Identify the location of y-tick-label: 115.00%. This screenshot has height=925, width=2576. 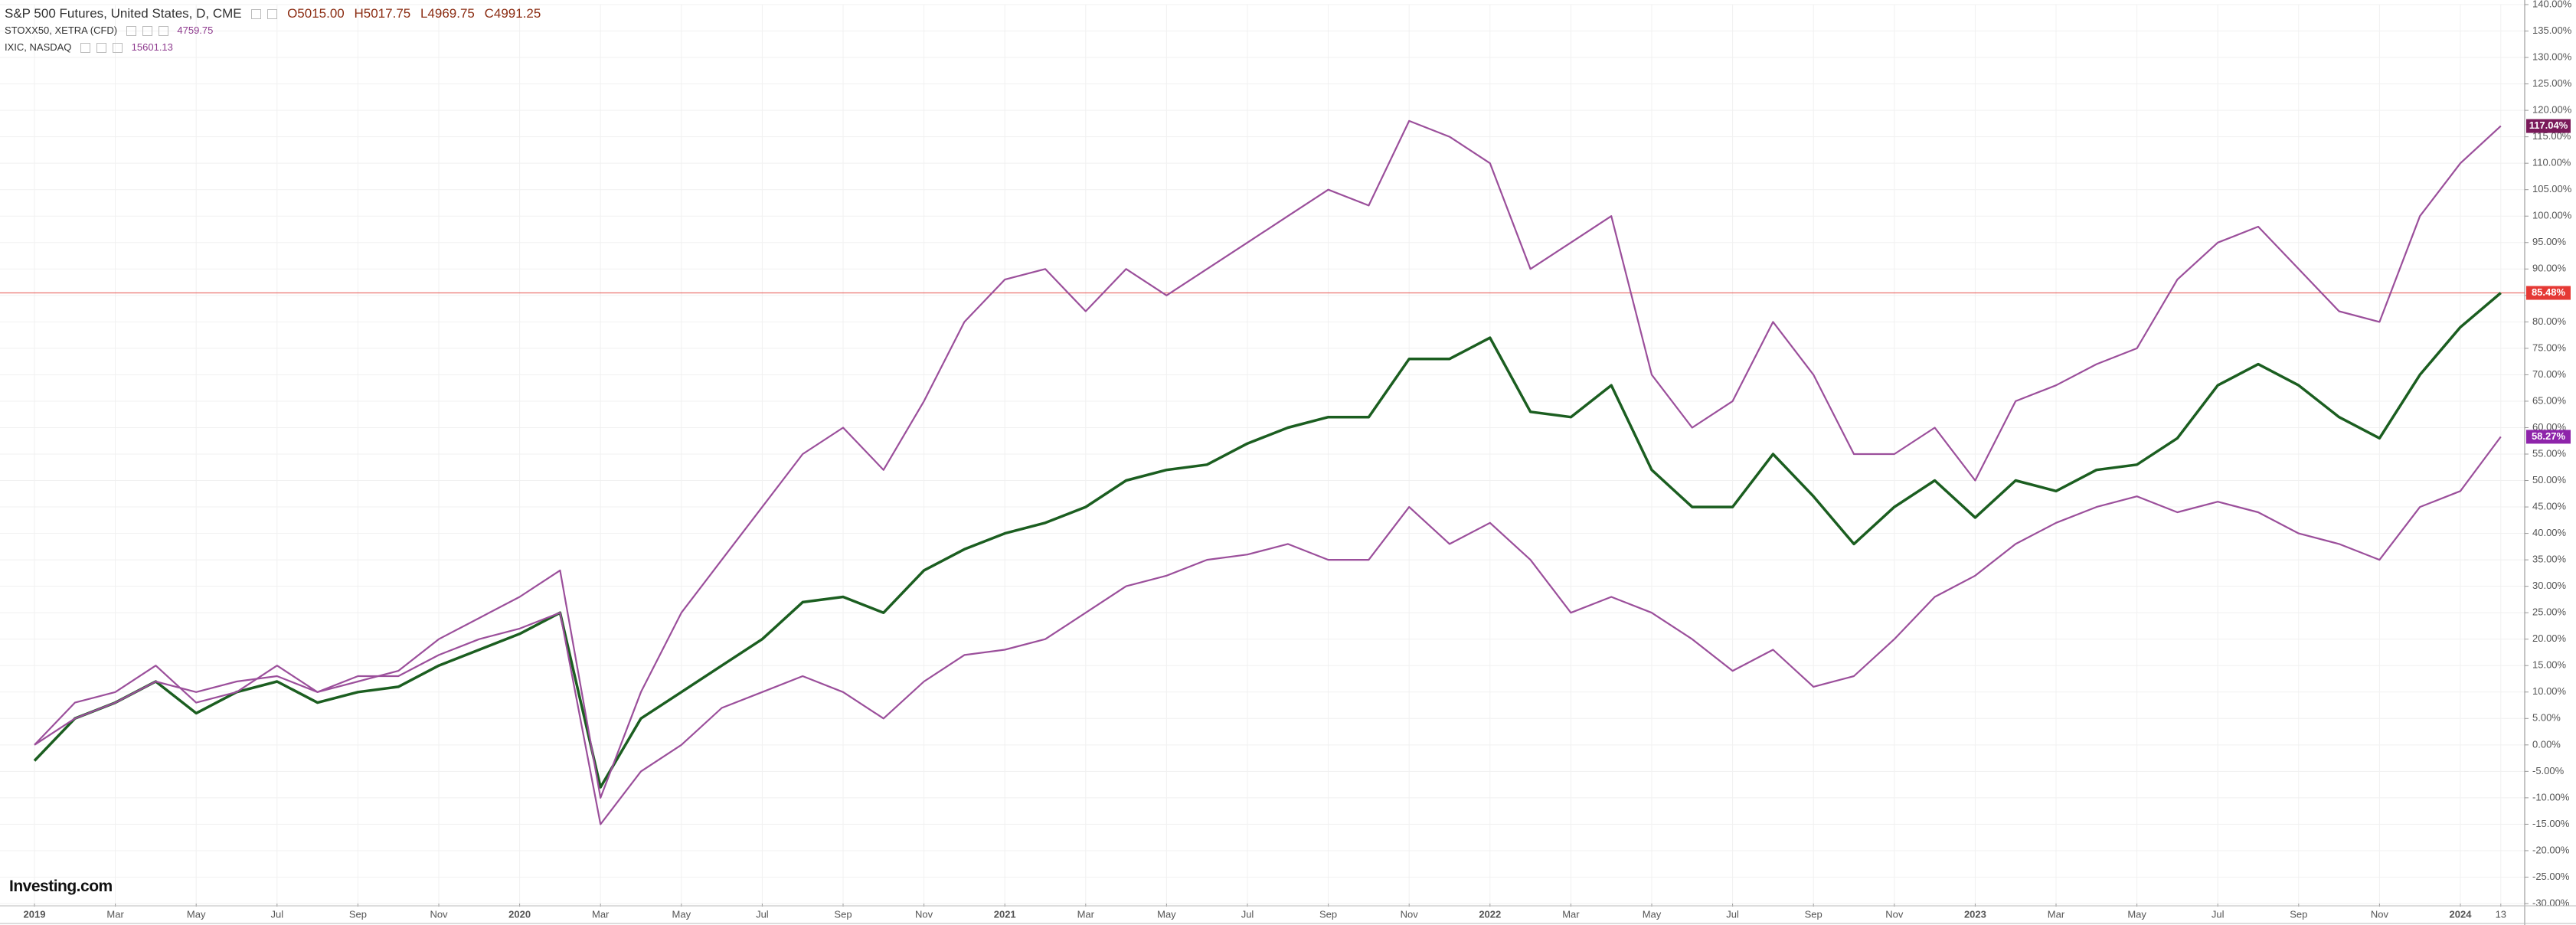
(2551, 136).